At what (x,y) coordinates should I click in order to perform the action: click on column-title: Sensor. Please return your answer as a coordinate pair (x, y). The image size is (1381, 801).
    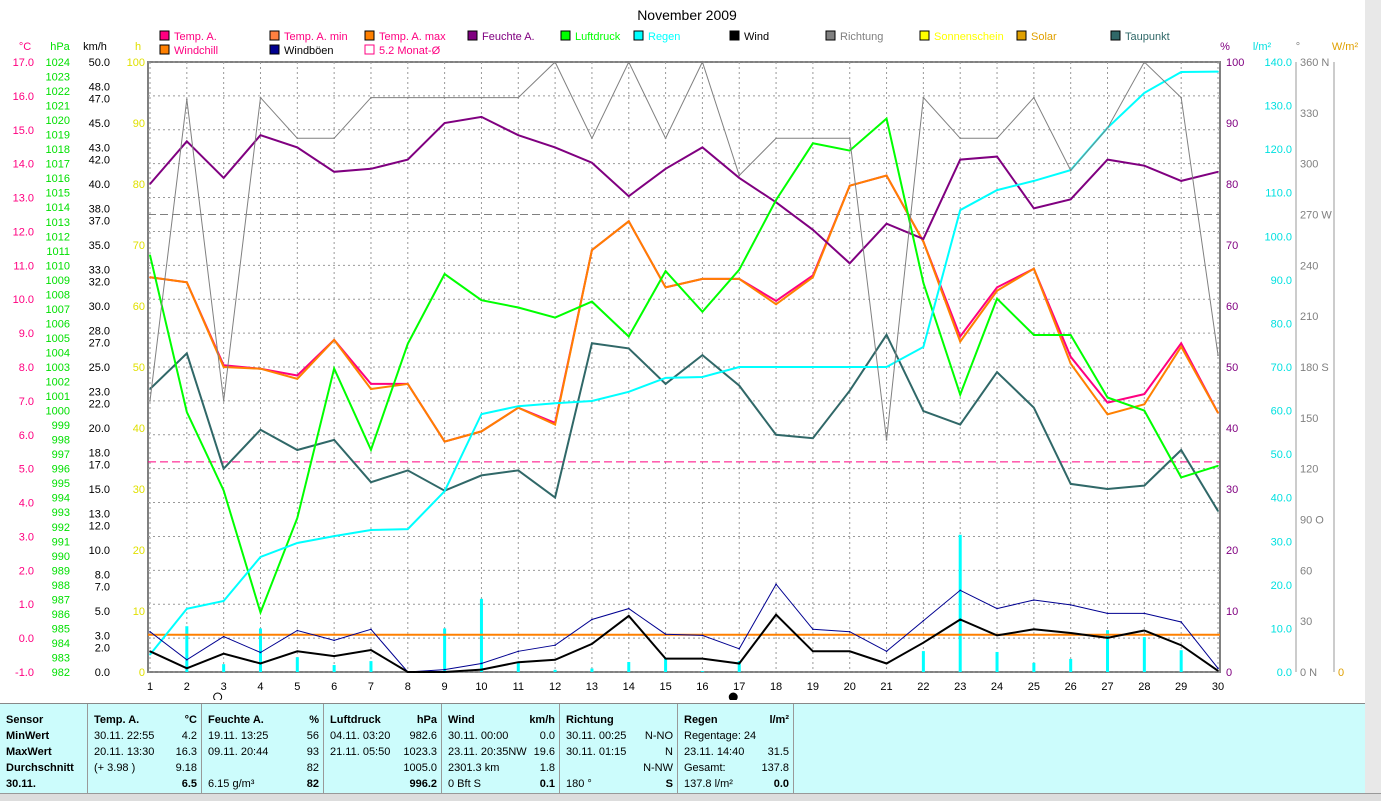
    Looking at the image, I should click on (25, 720).